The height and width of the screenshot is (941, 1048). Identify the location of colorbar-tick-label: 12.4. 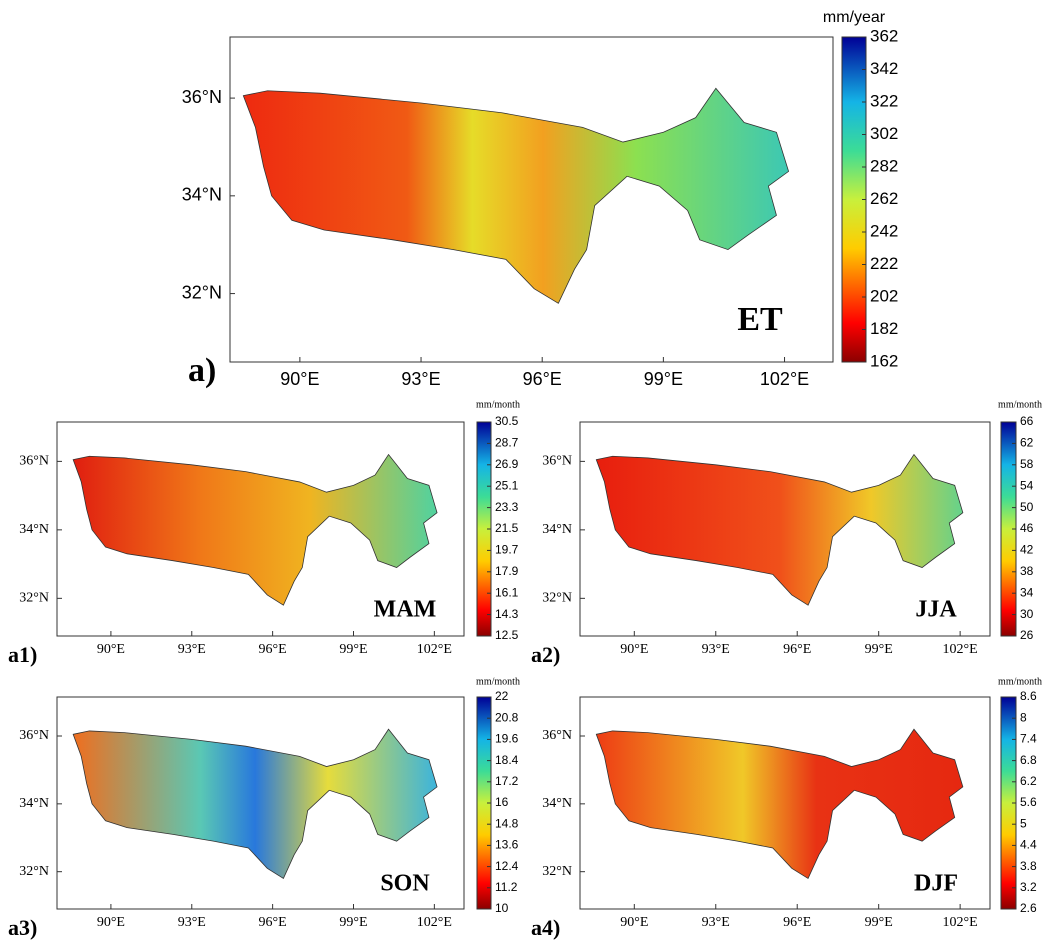
(507, 866).